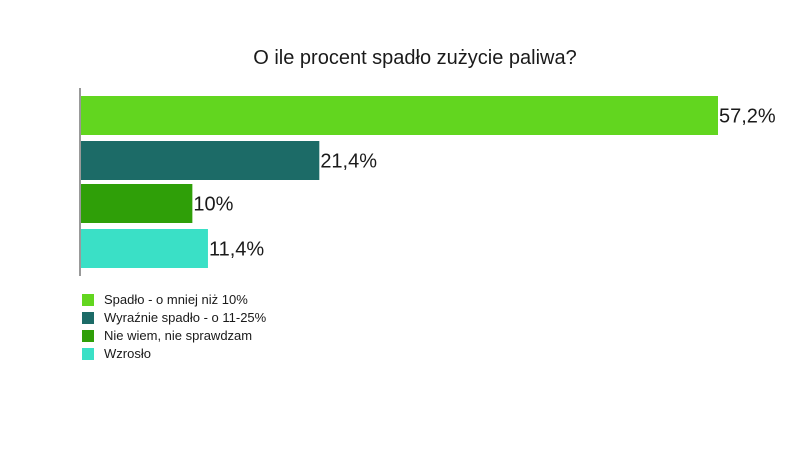  What do you see at coordinates (415, 58) in the screenshot?
I see `chart-title: O ile procent spadło zużycie paliwa?` at bounding box center [415, 58].